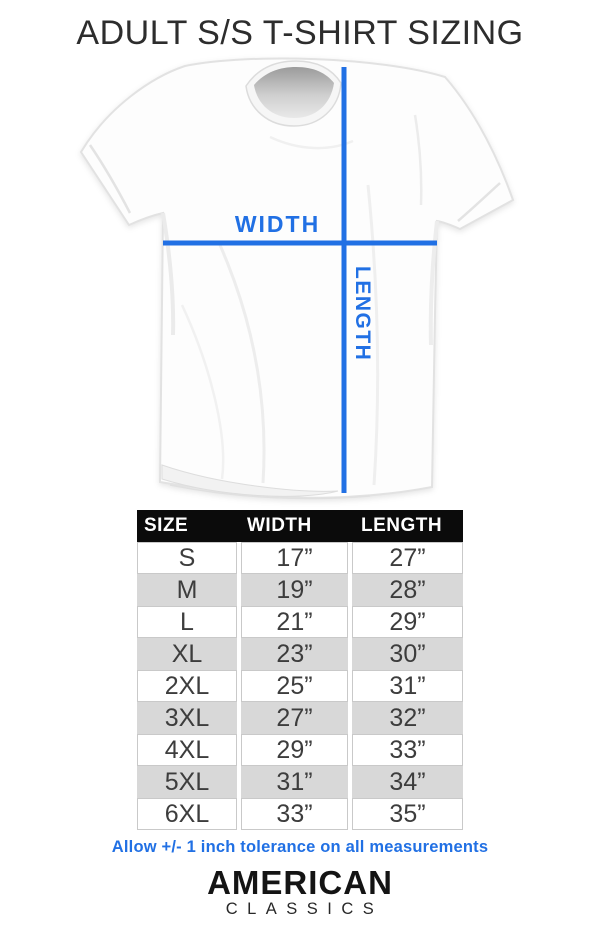 The width and height of the screenshot is (600, 943). I want to click on width-cell: 27”, so click(294, 718).